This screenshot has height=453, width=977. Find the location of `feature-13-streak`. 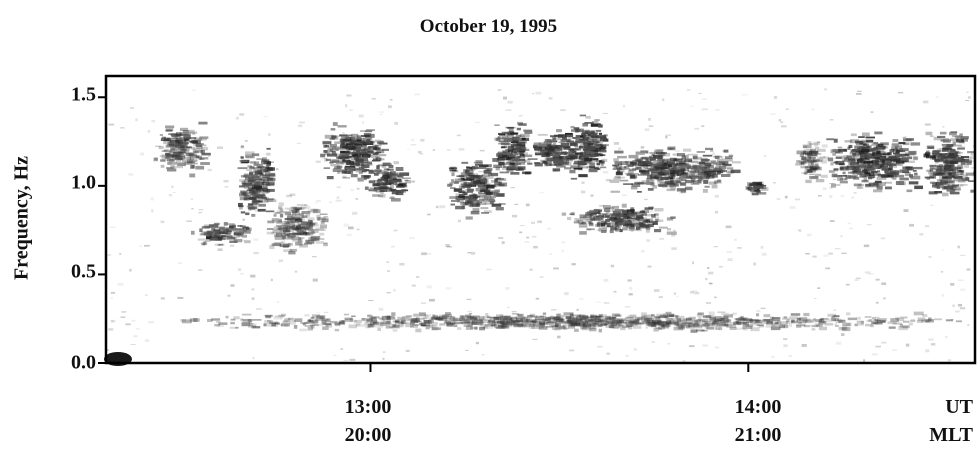

feature-13-streak is located at coordinates (809, 161).